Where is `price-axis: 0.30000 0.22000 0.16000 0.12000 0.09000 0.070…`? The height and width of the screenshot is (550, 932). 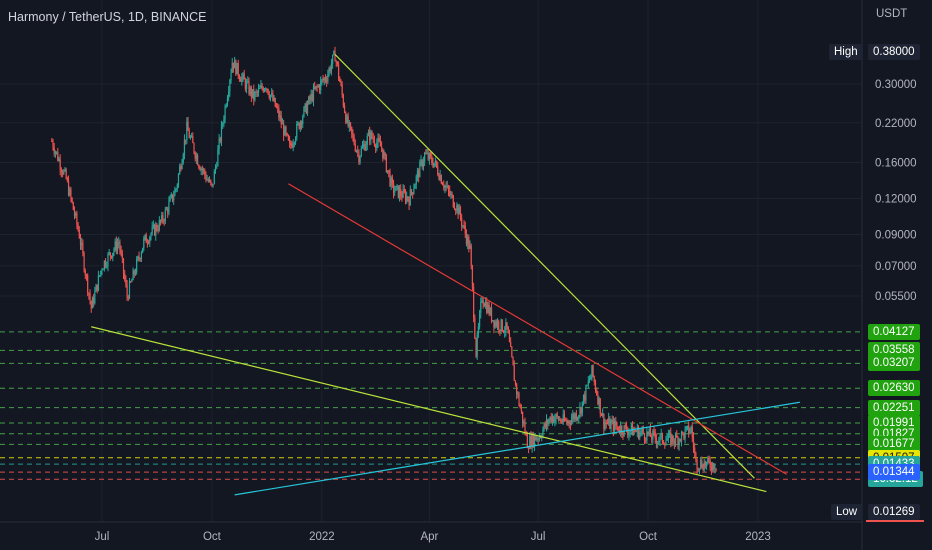
price-axis: 0.30000 0.22000 0.16000 0.12000 0.09000 0.070… is located at coordinates (895, 300).